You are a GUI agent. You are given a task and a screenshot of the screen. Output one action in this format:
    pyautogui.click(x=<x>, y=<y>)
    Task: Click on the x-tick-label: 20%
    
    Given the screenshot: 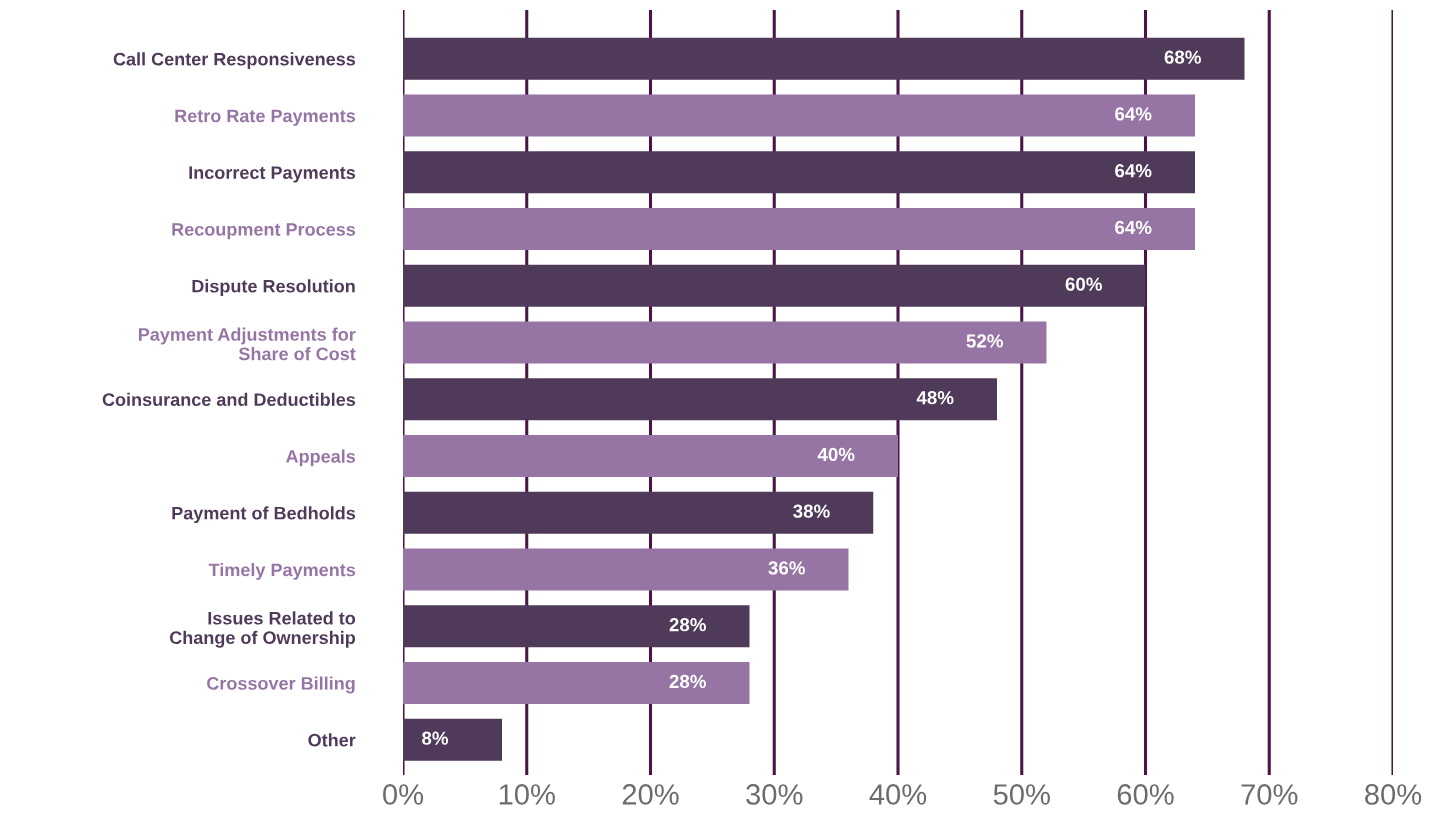 What is the action you would take?
    pyautogui.click(x=650, y=794)
    